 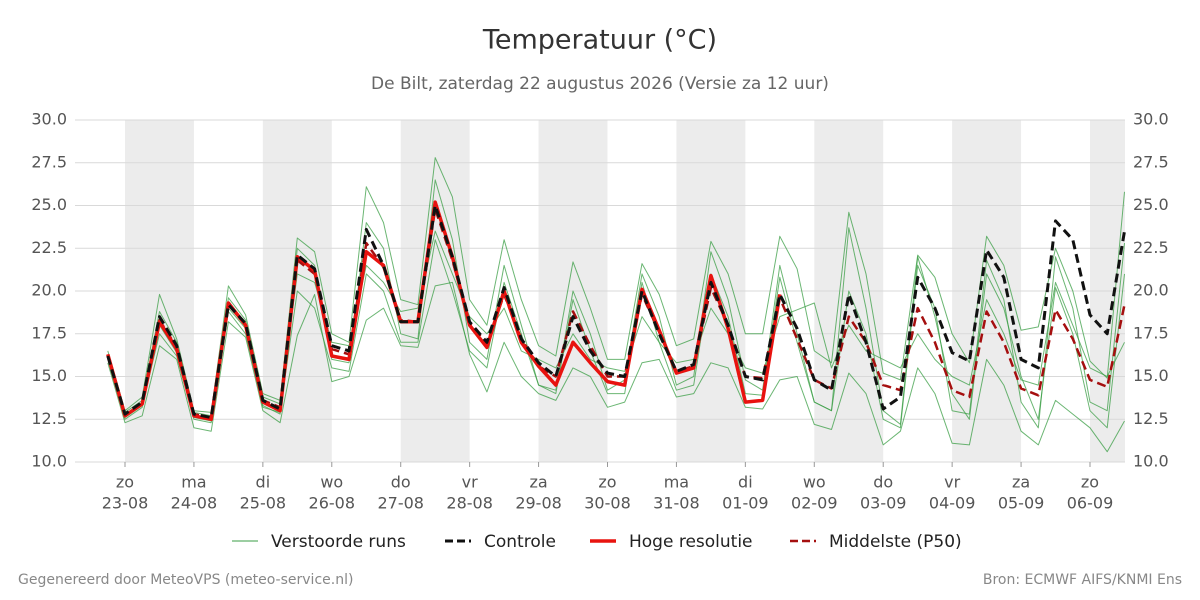 What do you see at coordinates (49, 247) in the screenshot?
I see `y-tick-label: 22.5` at bounding box center [49, 247].